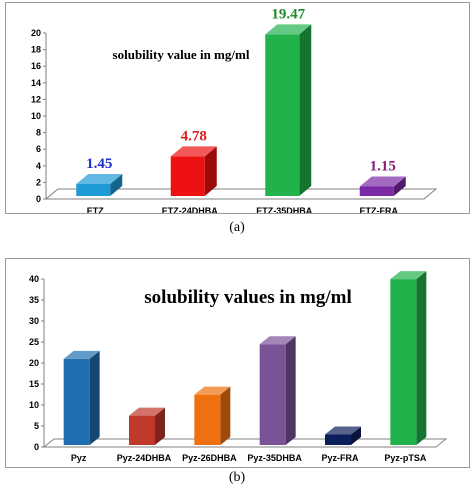  Describe the element at coordinates (288, 14) in the screenshot. I see `data-label: 19.47` at that location.